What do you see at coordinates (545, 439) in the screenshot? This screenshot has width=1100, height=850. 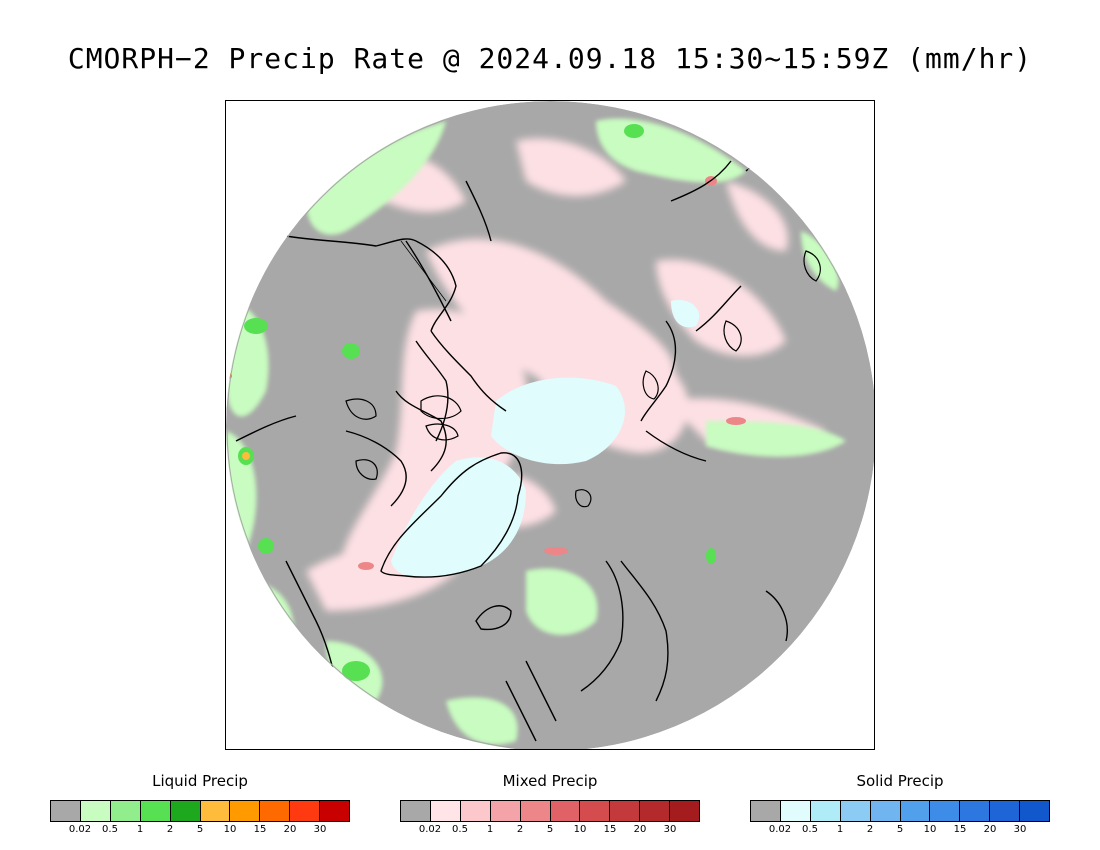 I see `solid-precip-areas` at bounding box center [545, 439].